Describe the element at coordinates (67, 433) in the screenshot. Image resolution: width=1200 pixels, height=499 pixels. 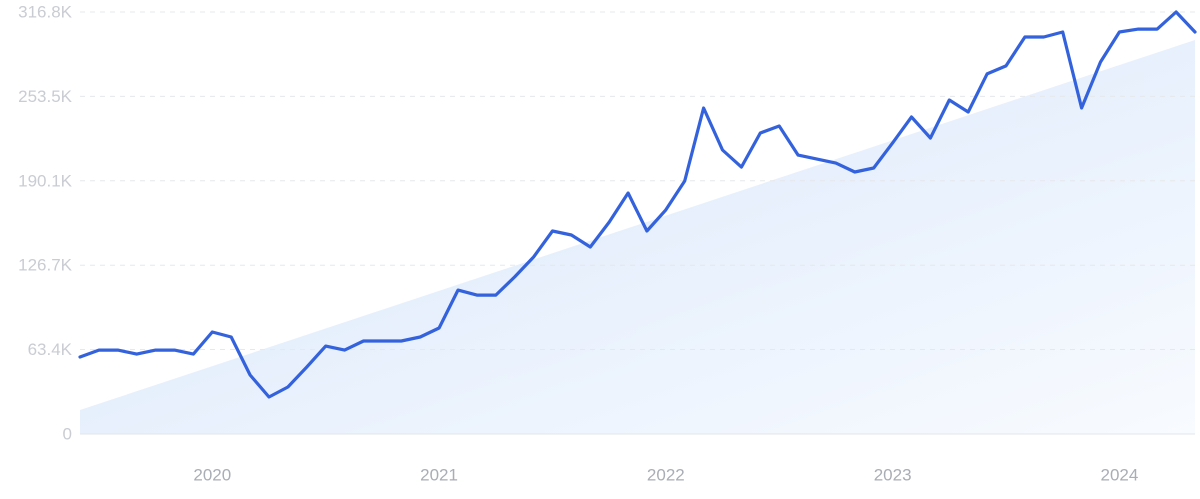
I see `y-tick-label: 0` at that location.